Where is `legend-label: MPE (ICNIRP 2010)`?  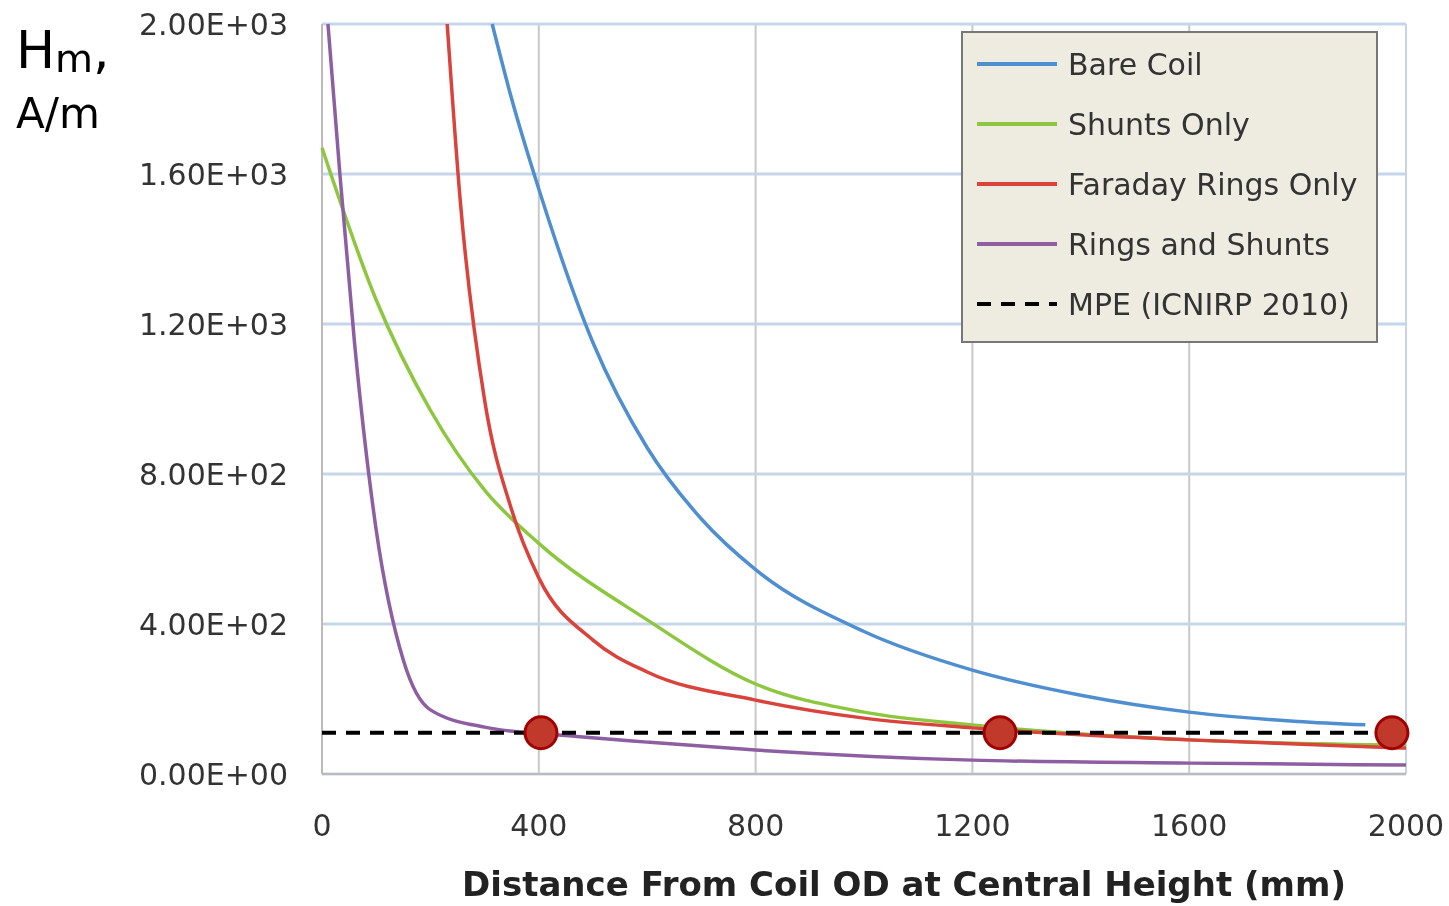
legend-label: MPE (ICNIRP 2010) is located at coordinates (1209, 304).